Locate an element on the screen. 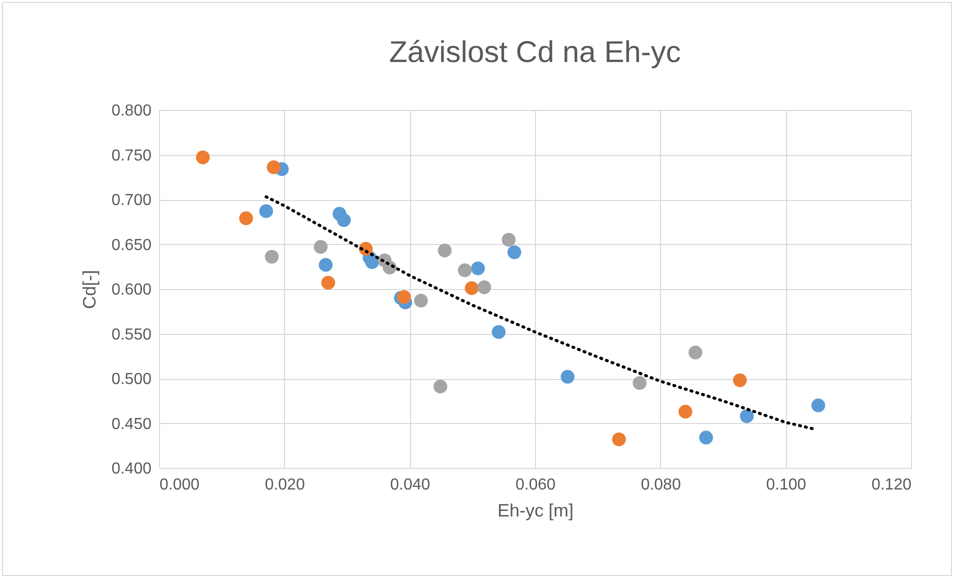 The image size is (957, 580). y-tick-label: 0.500 is located at coordinates (131, 379).